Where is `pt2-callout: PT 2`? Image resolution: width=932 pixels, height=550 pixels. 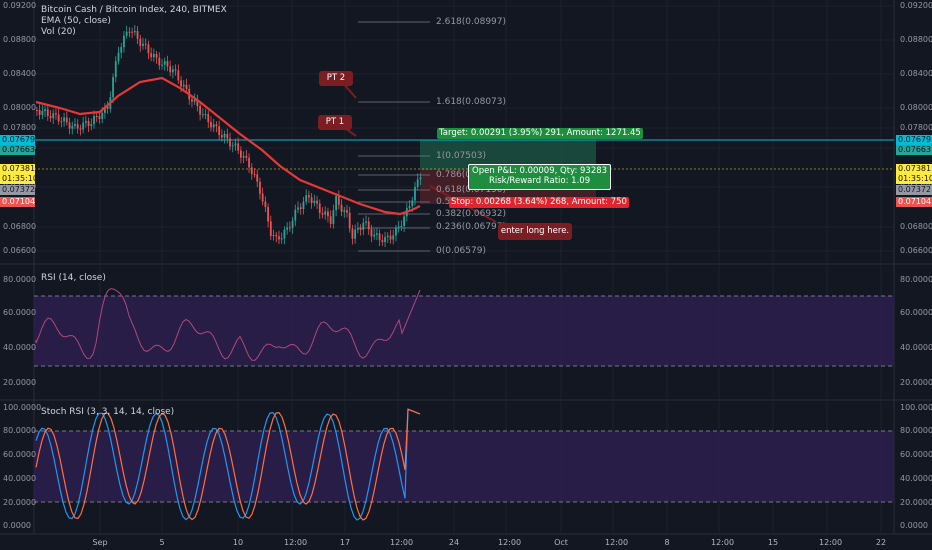
pt2-callout: PT 2 is located at coordinates (336, 78).